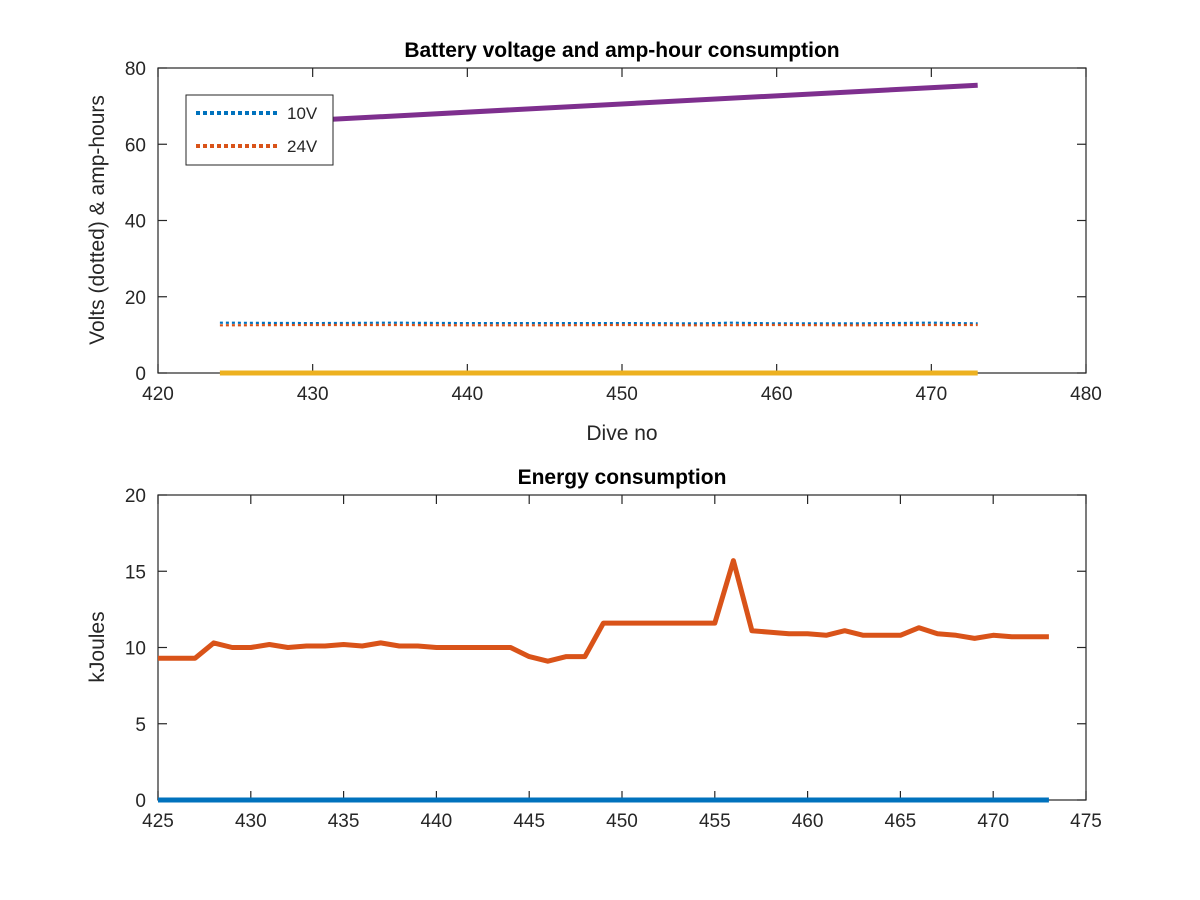 The image size is (1200, 900). Describe the element at coordinates (901, 821) in the screenshot. I see `energy-xtick-label: 465` at that location.